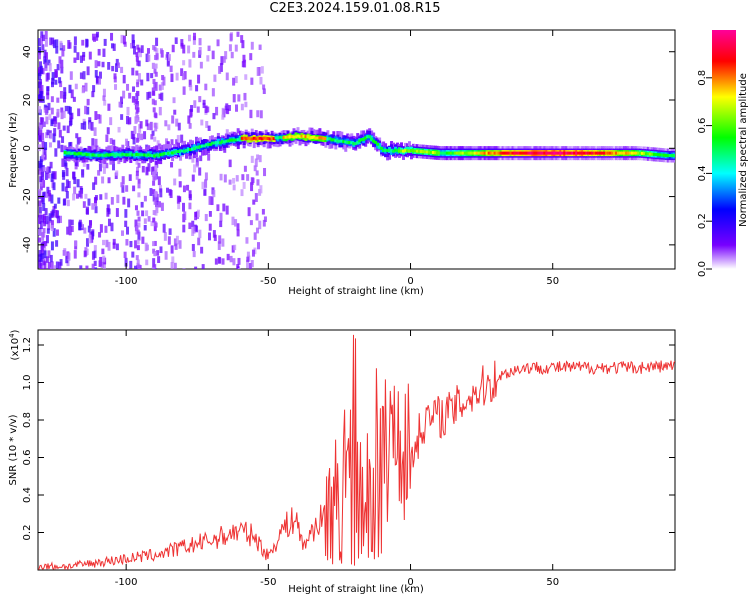 The height and width of the screenshot is (600, 750). Describe the element at coordinates (27, 345) in the screenshot. I see `snr-y-tick-label: 1.2` at that location.